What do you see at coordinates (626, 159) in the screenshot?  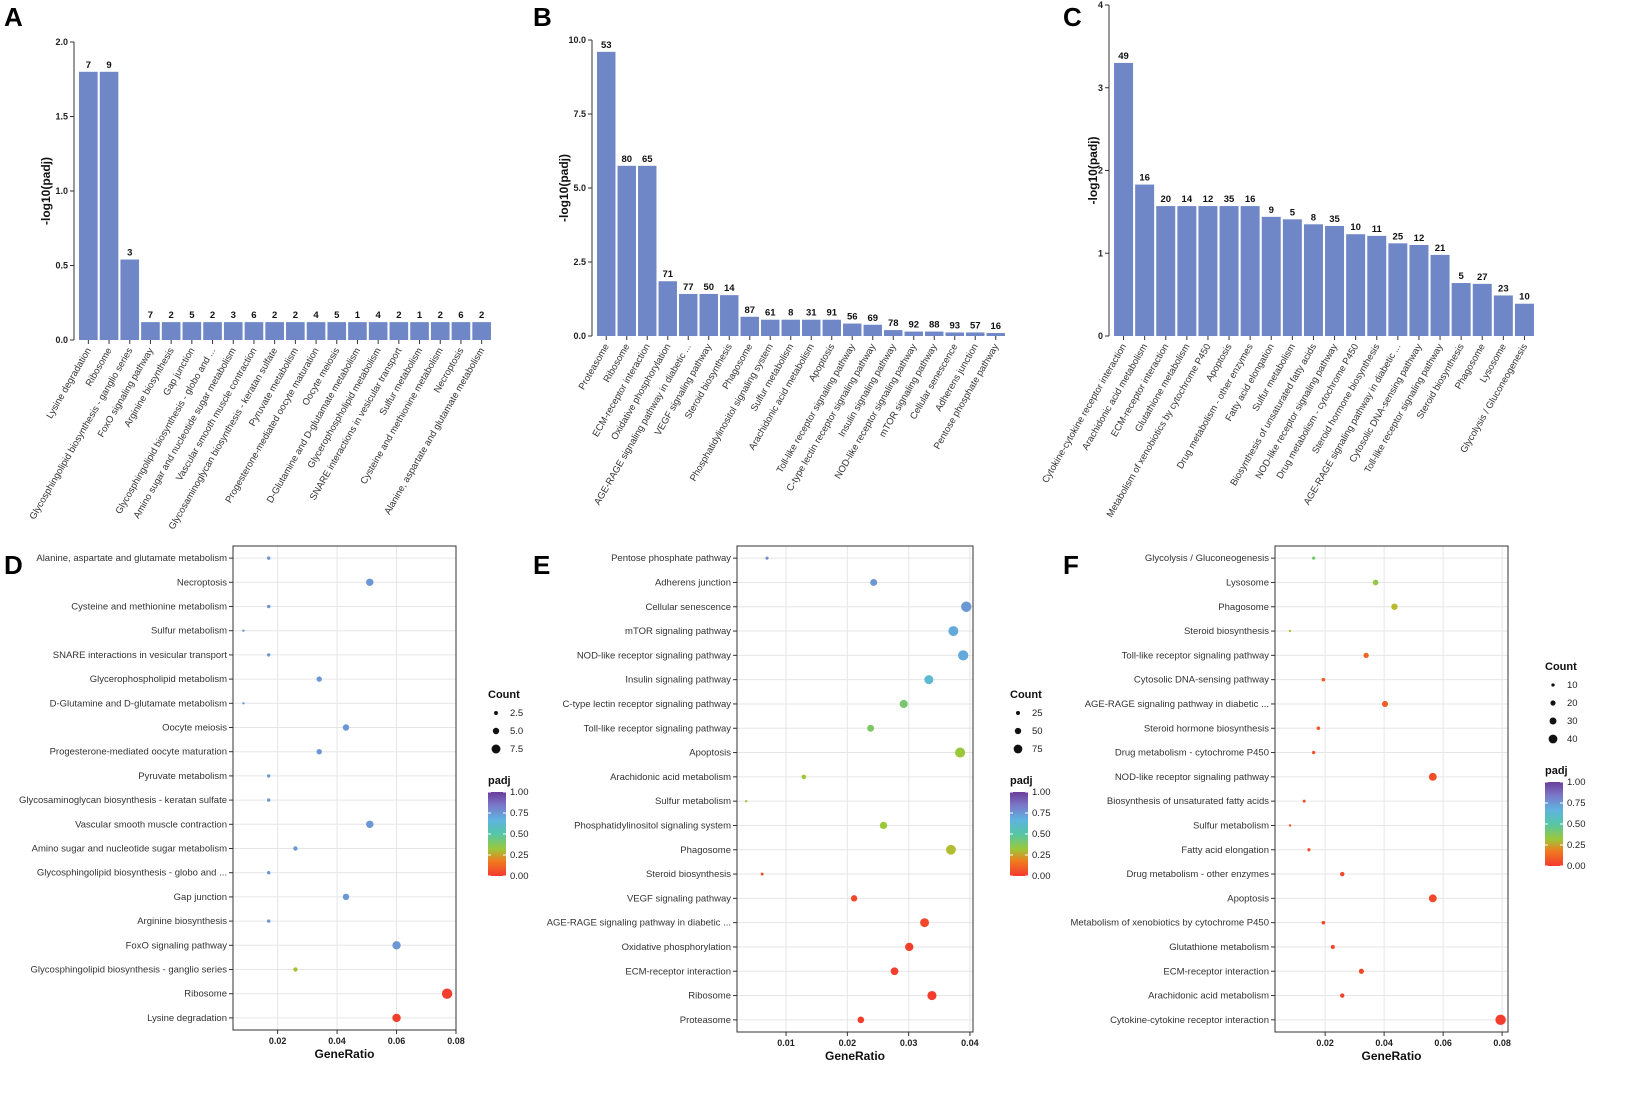 I see `bar-count-label: 80` at bounding box center [626, 159].